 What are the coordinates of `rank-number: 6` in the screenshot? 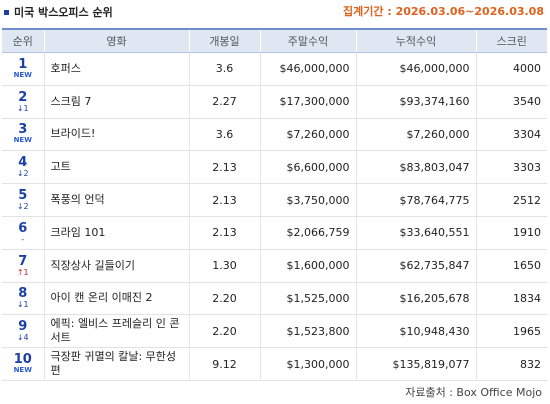 It's located at (23, 228).